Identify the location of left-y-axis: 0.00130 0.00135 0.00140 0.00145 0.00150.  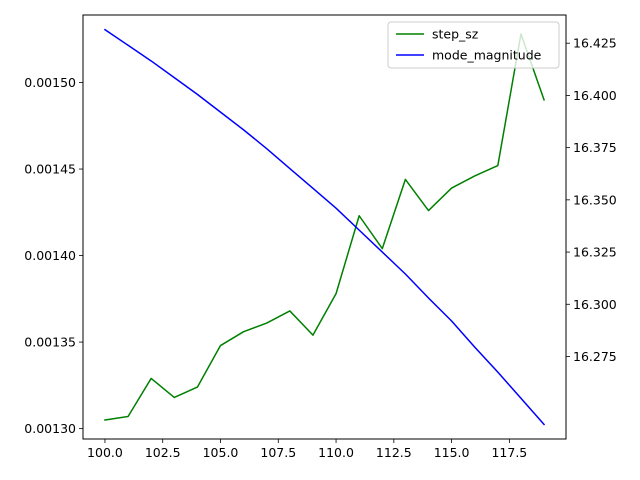
(53, 255).